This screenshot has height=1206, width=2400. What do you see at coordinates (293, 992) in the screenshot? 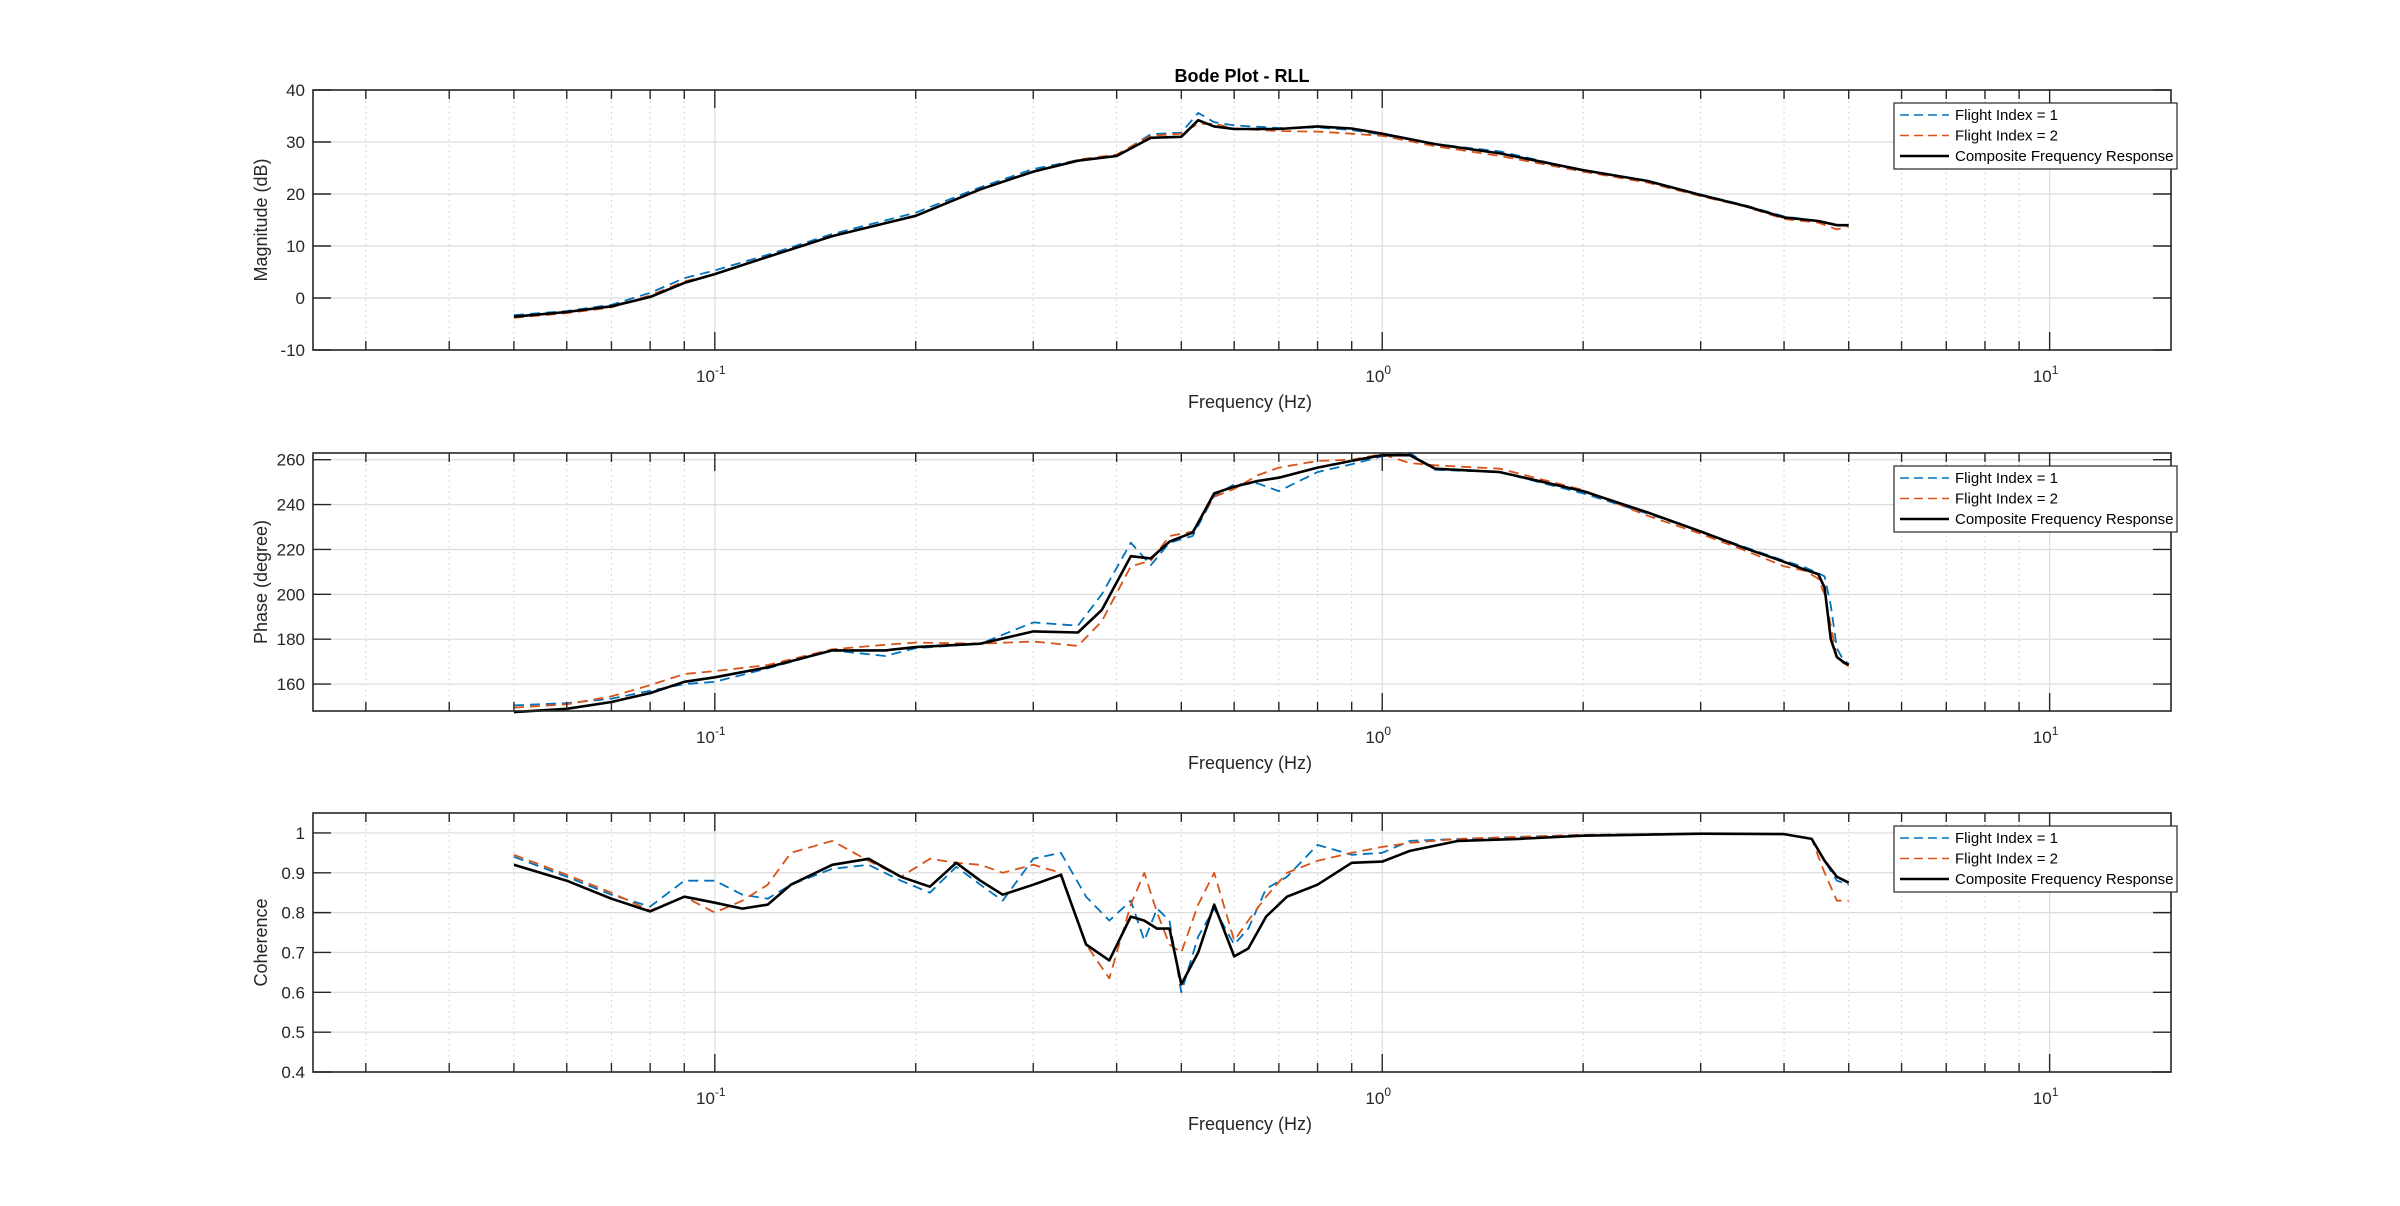
I see `y-tick-label: 0.6` at bounding box center [293, 992].